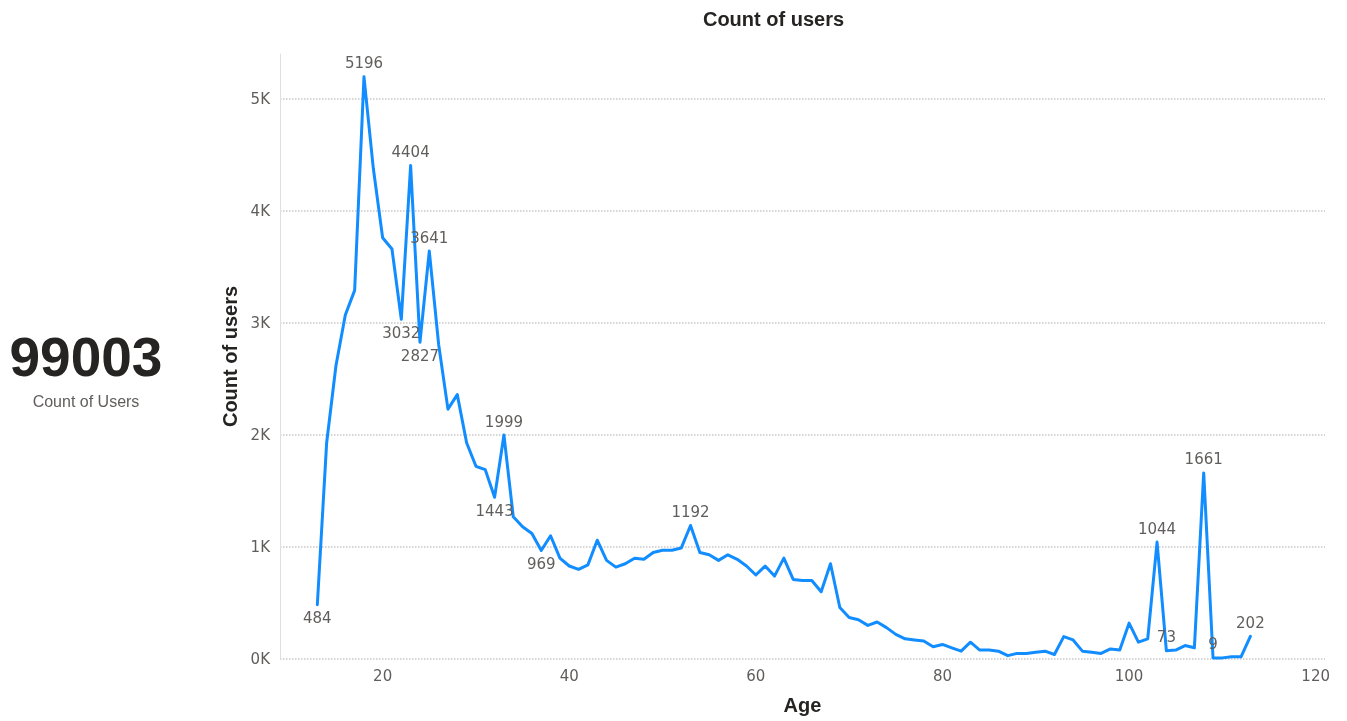  I want to click on data-label: 1044, so click(1157, 528).